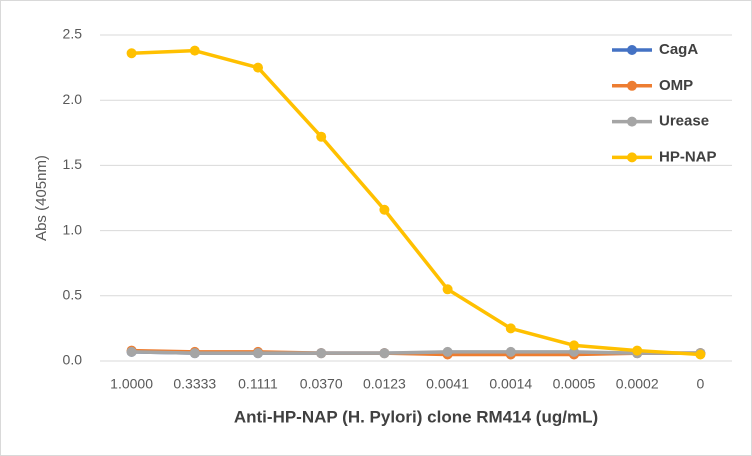  What do you see at coordinates (258, 384) in the screenshot?
I see `x-tick-label: 0.1111` at bounding box center [258, 384].